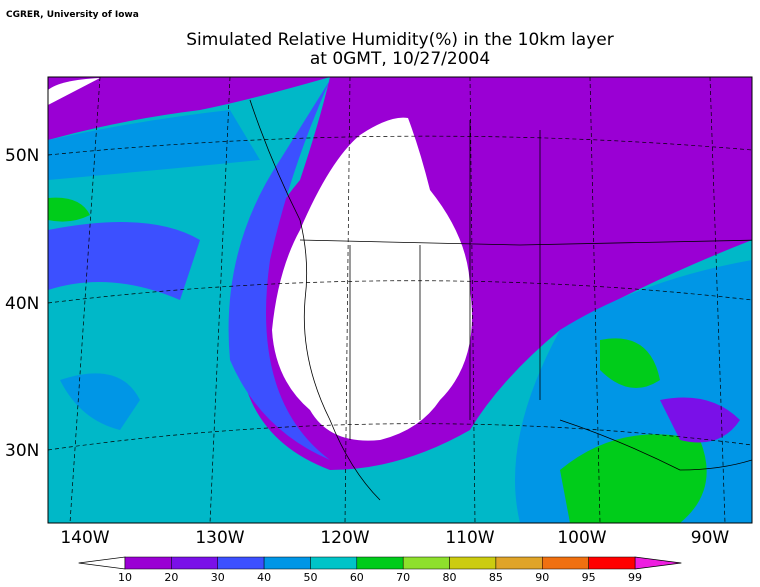  Describe the element at coordinates (496, 577) in the screenshot. I see `colorbar-label: 85` at that location.